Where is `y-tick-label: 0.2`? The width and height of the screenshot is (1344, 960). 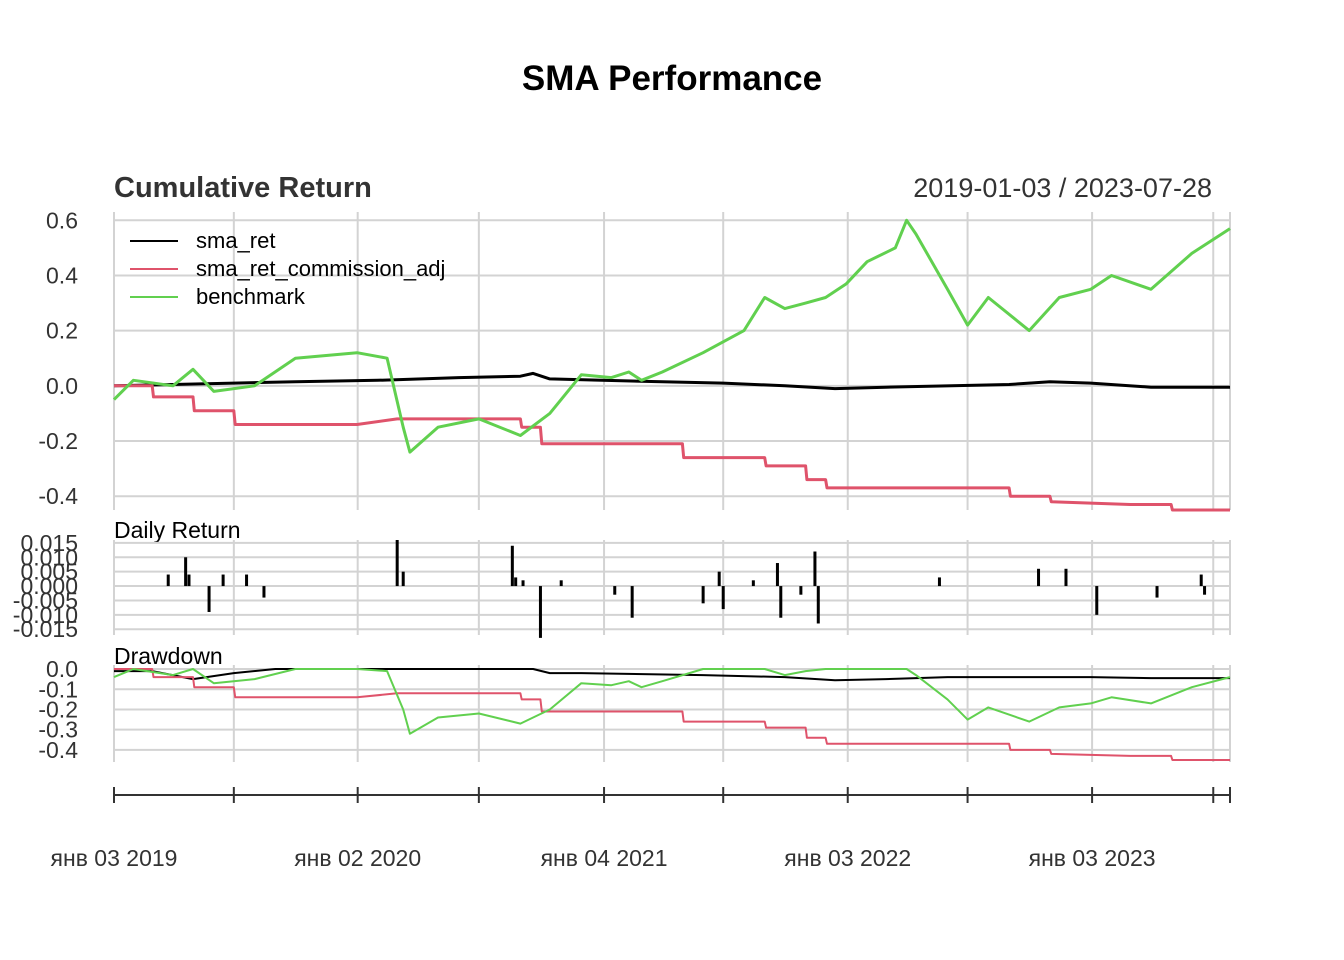 y-tick-label: 0.2 is located at coordinates (62, 331).